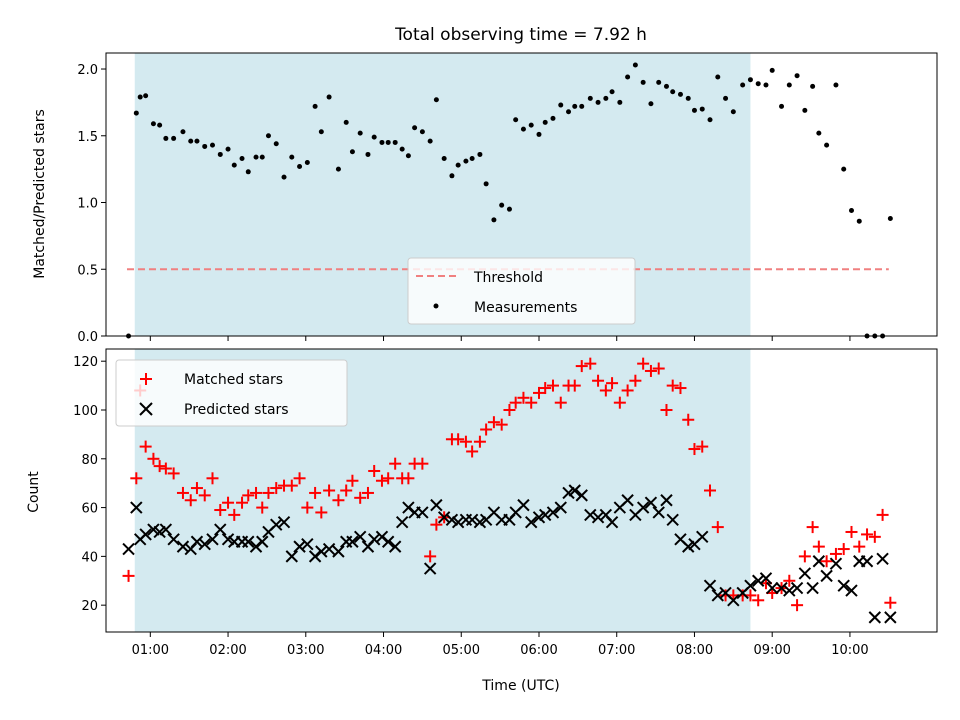 This screenshot has width=960, height=720. Describe the element at coordinates (231, 393) in the screenshot. I see `bottom-legend: Matched stars Predicted stars` at that location.